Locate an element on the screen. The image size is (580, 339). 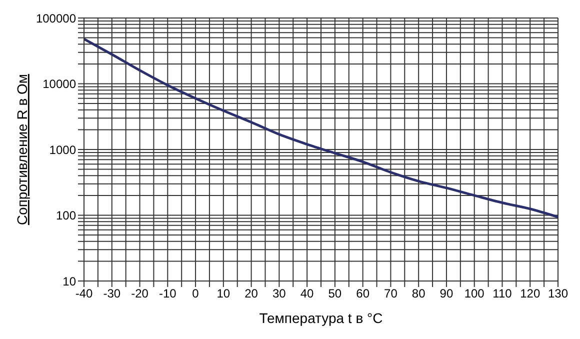
x-tick-label: -10 is located at coordinates (167, 293).